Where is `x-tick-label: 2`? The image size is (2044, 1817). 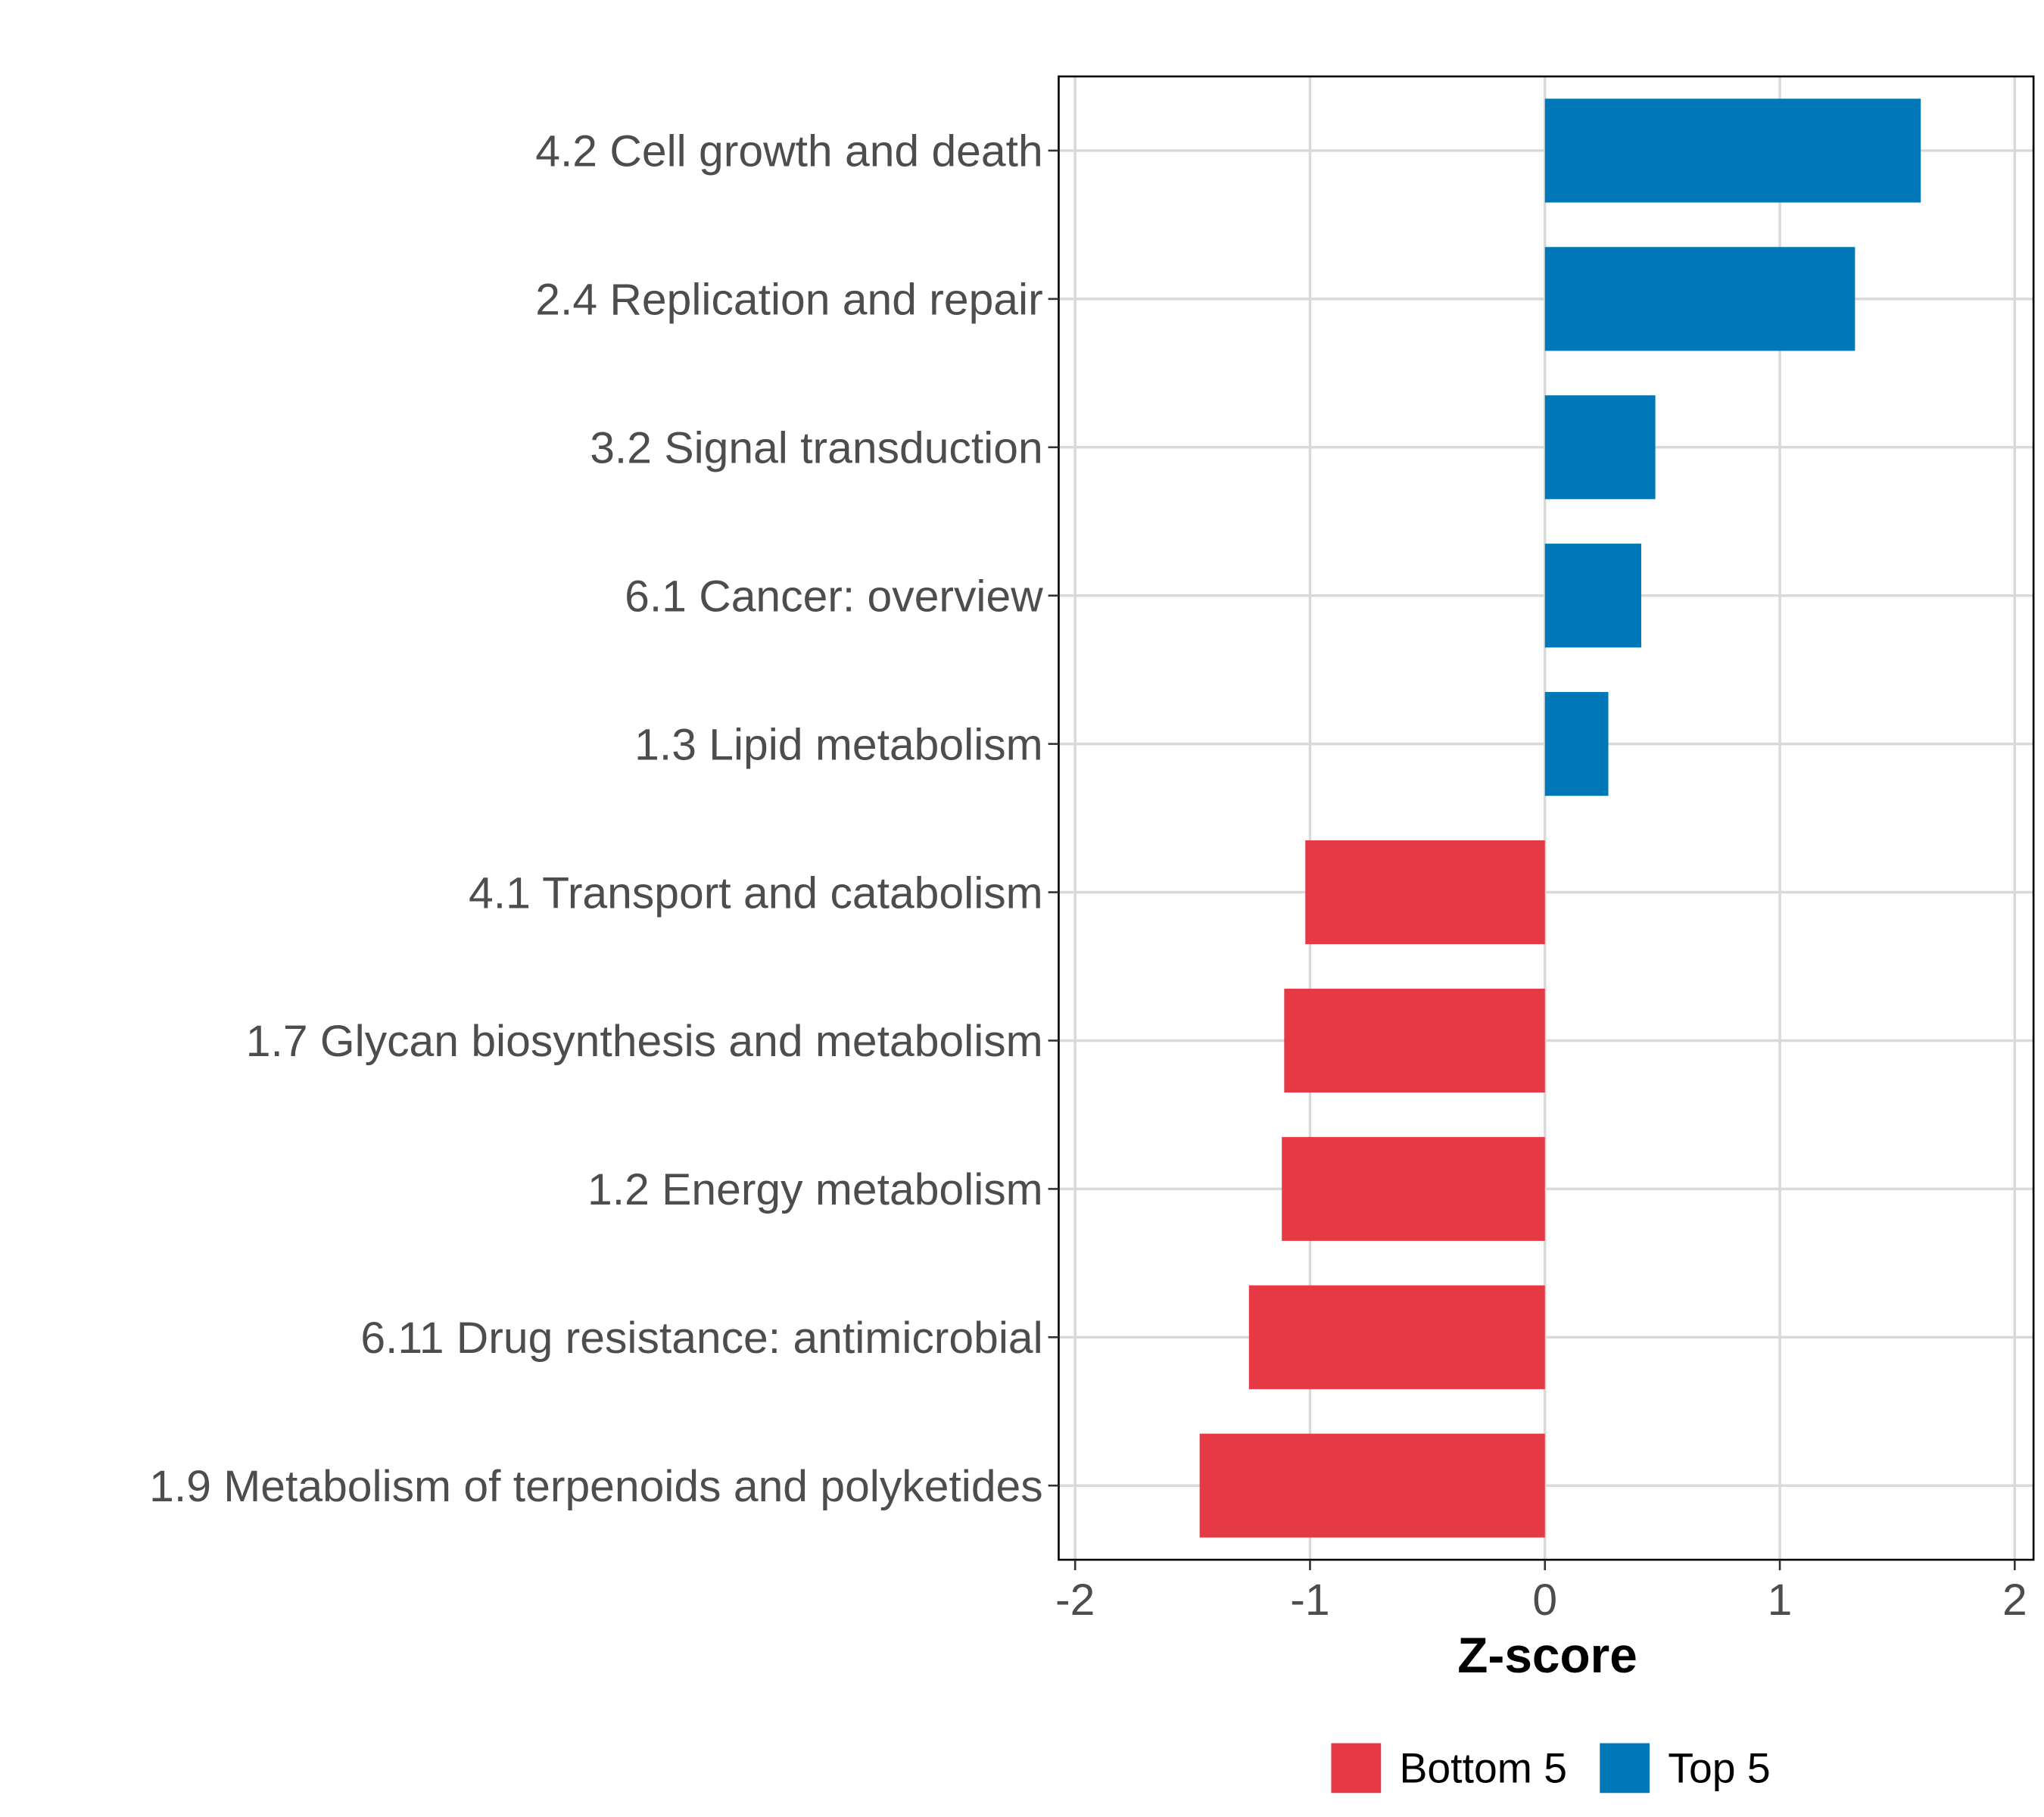 x-tick-label: 2 is located at coordinates (2014, 1600).